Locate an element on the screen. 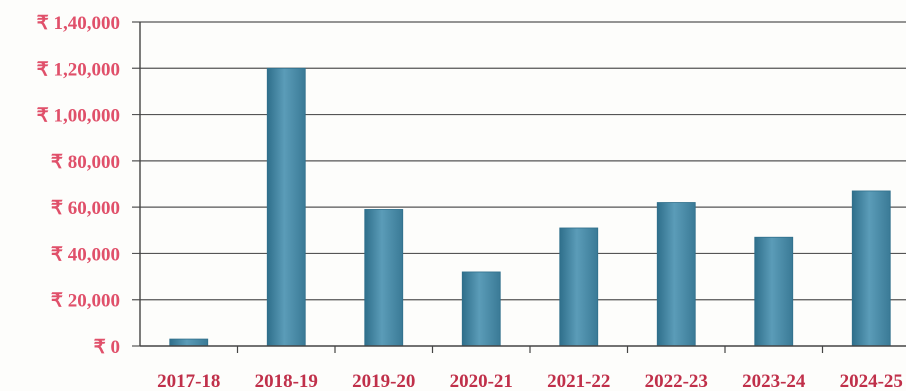 Image resolution: width=906 pixels, height=391 pixels. y-tick-label: ₹ 60,000 is located at coordinates (85, 208).